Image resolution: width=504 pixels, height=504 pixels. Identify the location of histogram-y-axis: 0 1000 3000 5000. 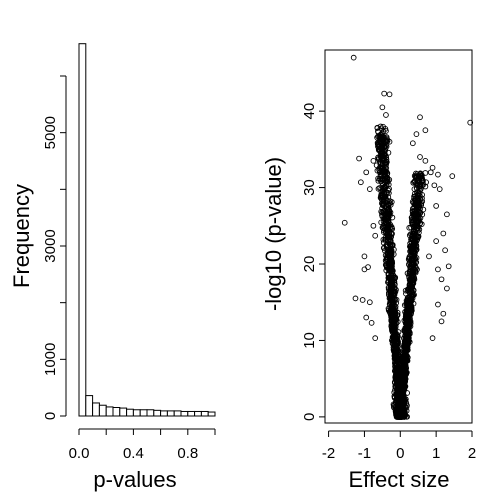
(54, 247).